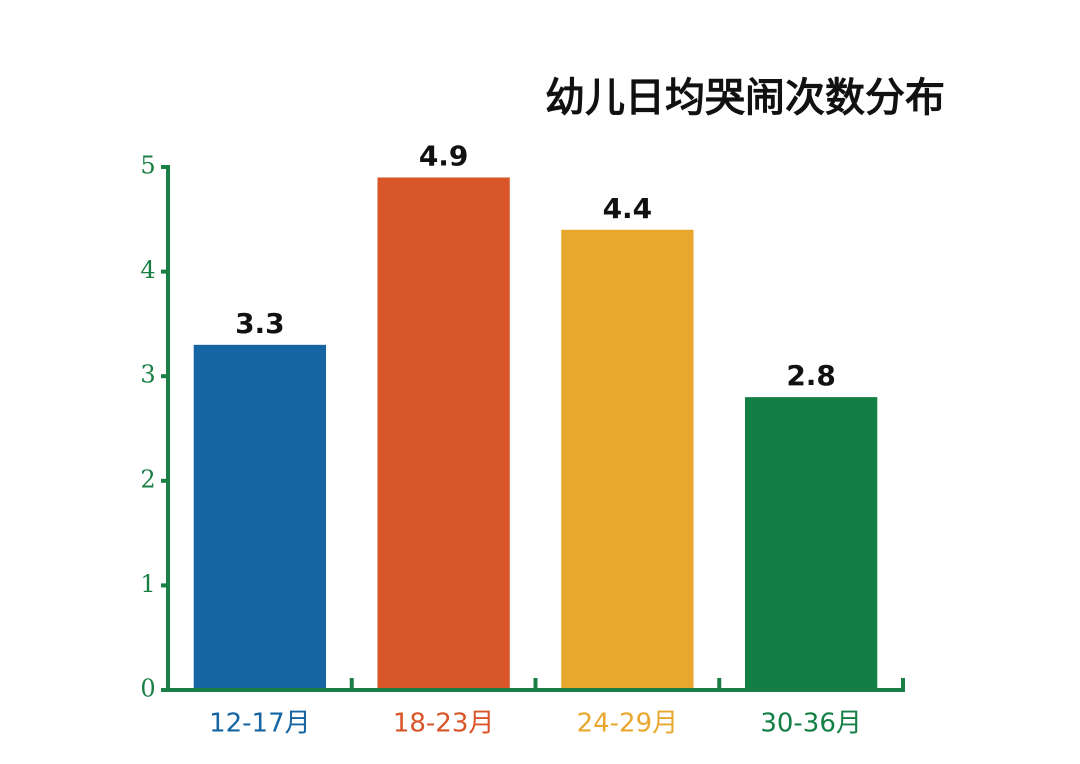 The width and height of the screenshot is (1080, 764). What do you see at coordinates (147, 689) in the screenshot?
I see `y-tick-label: 0` at bounding box center [147, 689].